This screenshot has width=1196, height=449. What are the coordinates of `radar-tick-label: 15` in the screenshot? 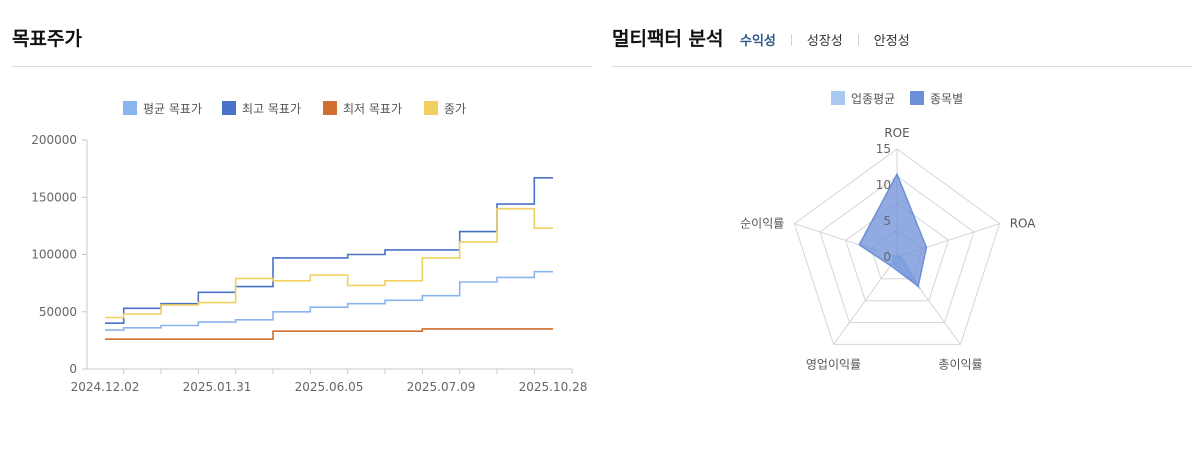 It's located at (883, 149).